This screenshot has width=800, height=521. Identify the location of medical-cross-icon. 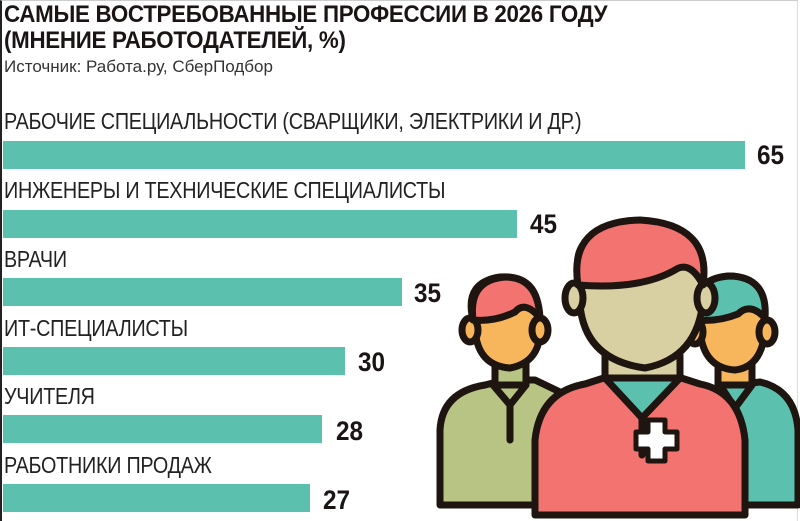
(656, 440).